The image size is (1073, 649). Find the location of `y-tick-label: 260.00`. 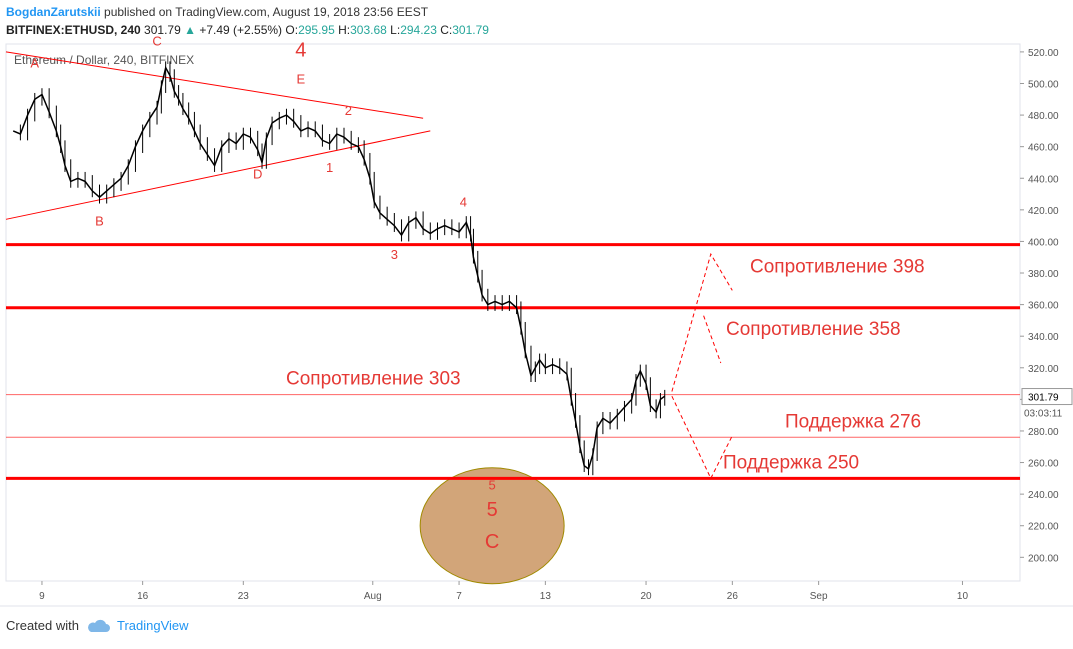

y-tick-label: 260.00 is located at coordinates (1043, 464).